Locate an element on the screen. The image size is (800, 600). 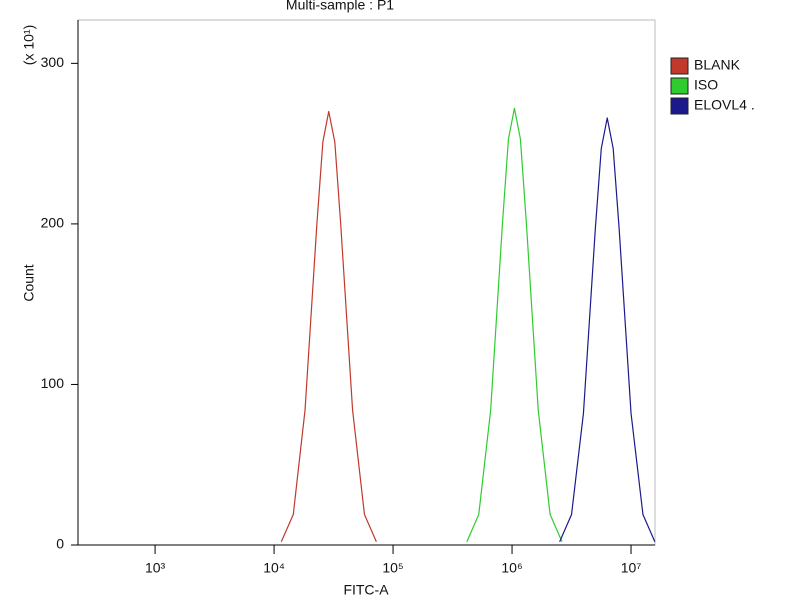
x-tick-label: 10⁶ is located at coordinates (511, 568).